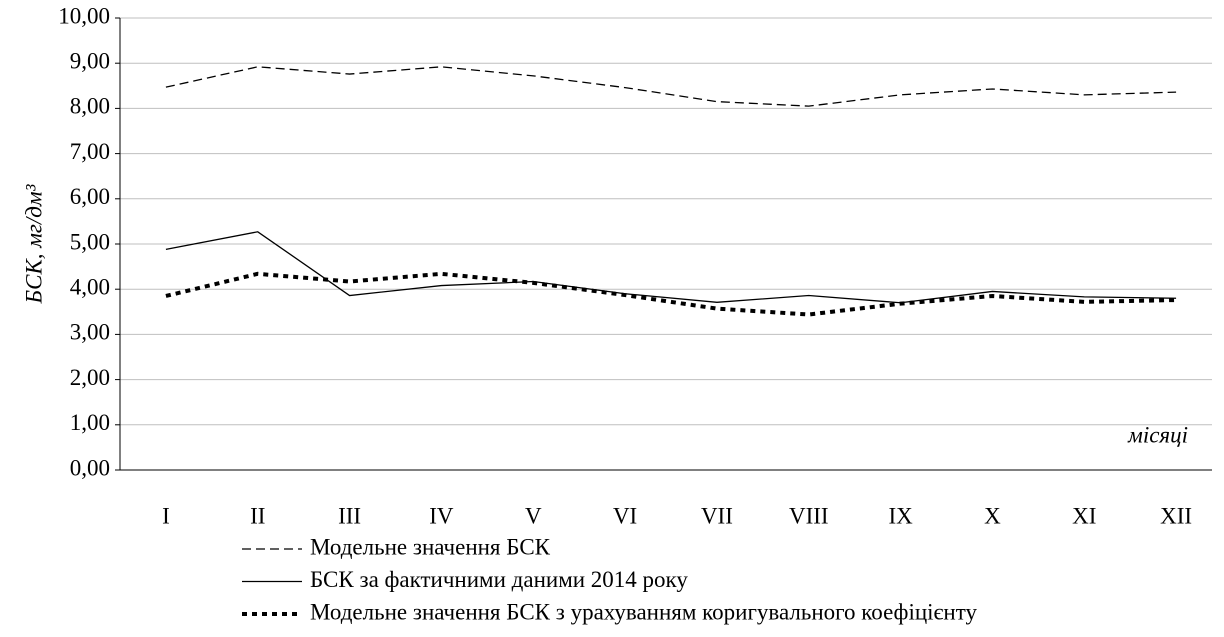 This screenshot has height=637, width=1224. What do you see at coordinates (257, 515) in the screenshot?
I see `x-tick-label: II` at bounding box center [257, 515].